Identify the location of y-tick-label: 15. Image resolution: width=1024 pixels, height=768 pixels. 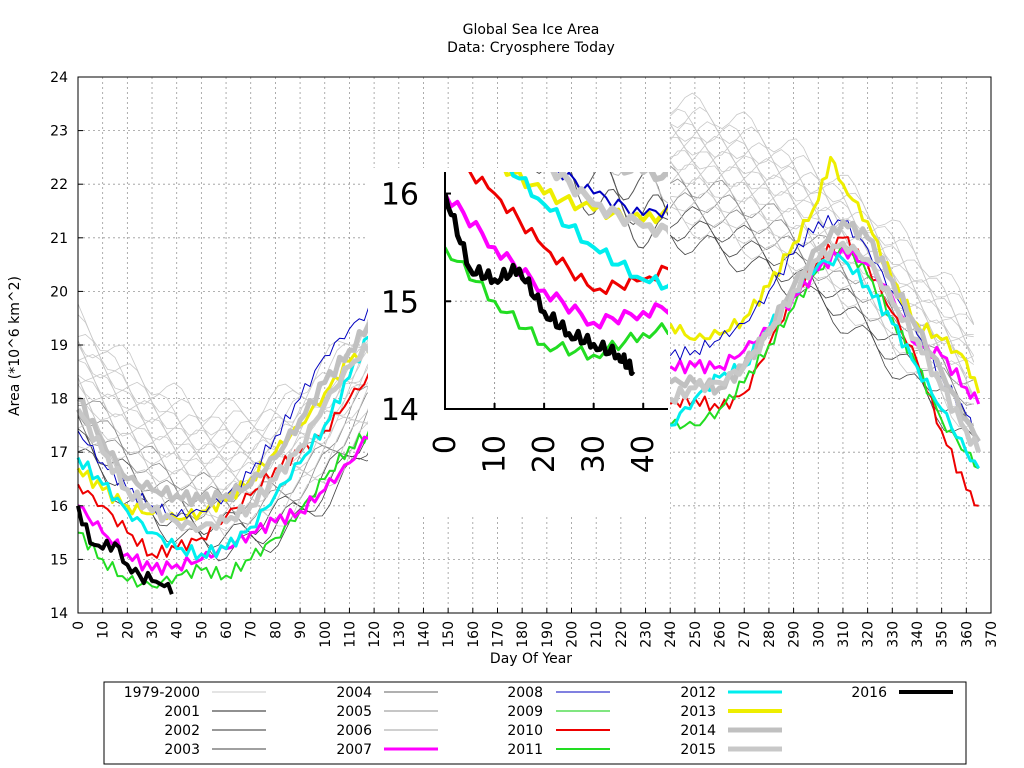
(59, 560).